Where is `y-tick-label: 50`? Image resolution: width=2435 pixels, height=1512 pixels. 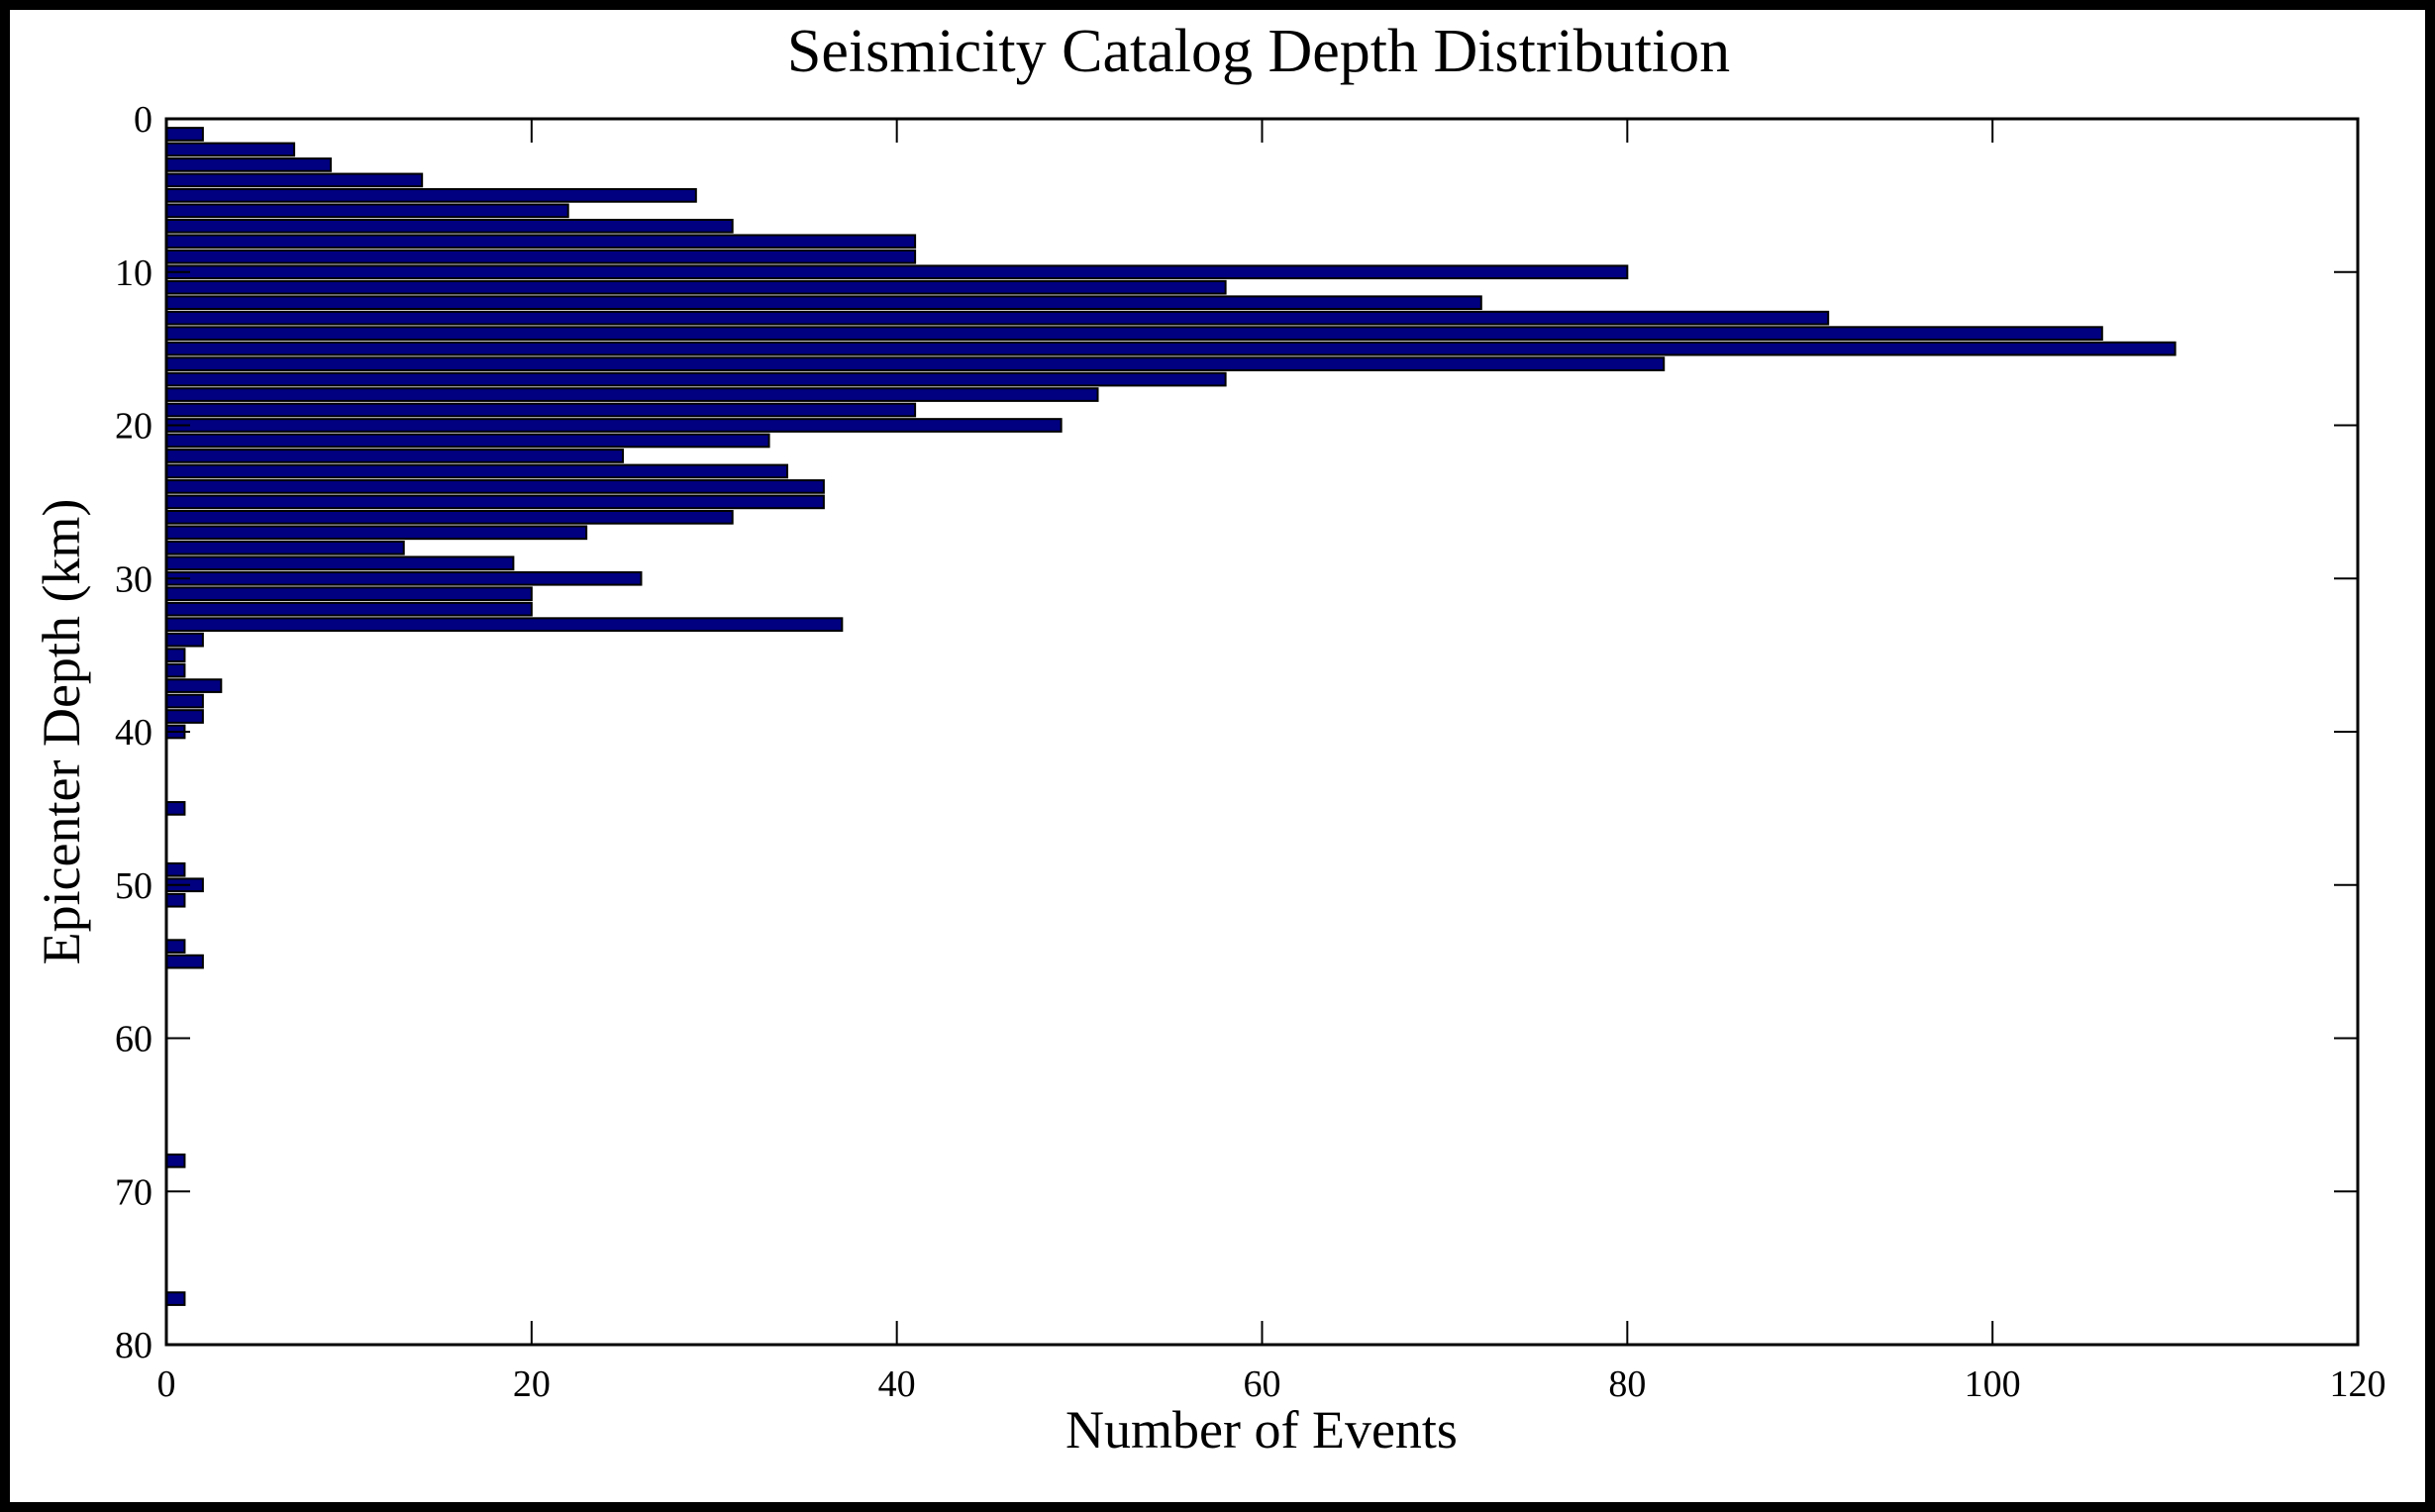 y-tick-label: 50 is located at coordinates (133, 886).